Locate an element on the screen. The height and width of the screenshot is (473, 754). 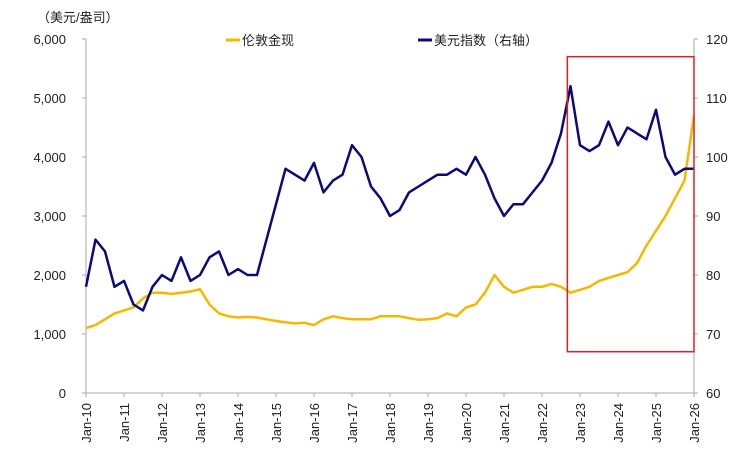
x-tick-label: Jan-21 is located at coordinates (504, 423).